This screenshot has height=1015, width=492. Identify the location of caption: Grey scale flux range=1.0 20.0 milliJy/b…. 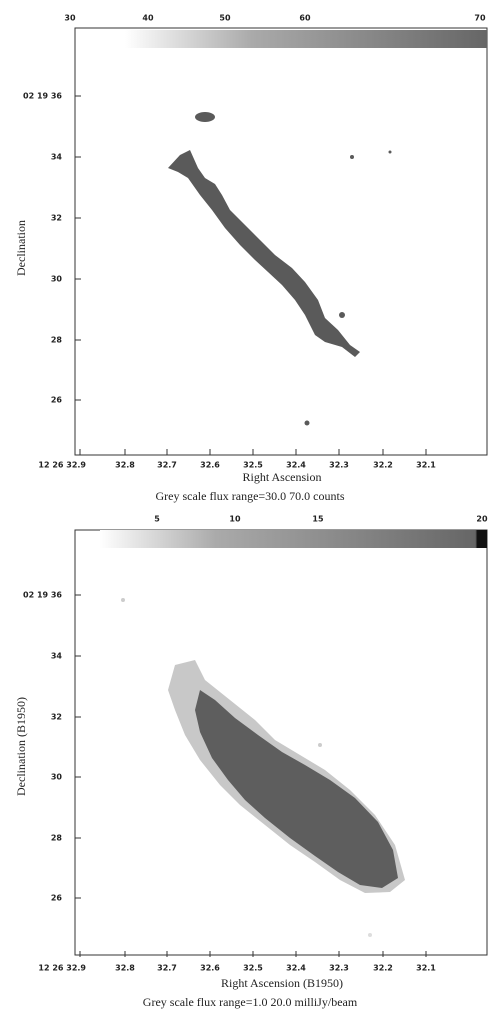
(250, 1002).